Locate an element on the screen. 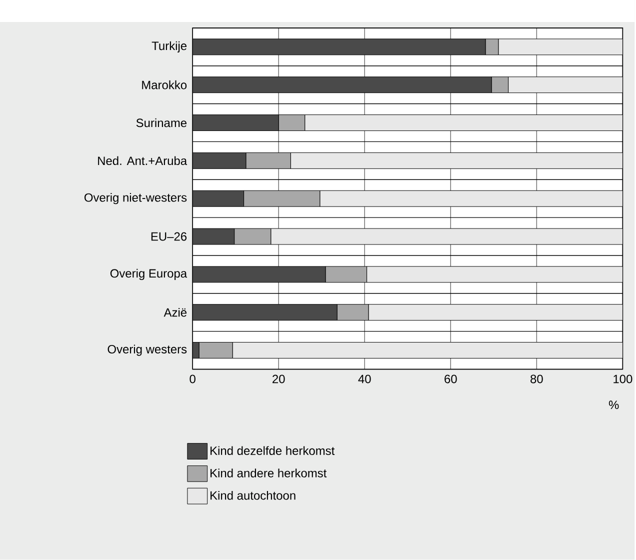  y-tick-label: Ned. Ant.+Aruba is located at coordinates (143, 161).